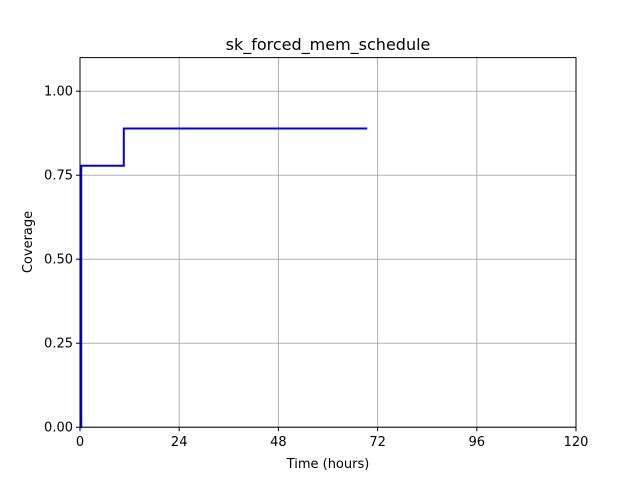  What do you see at coordinates (332, 438) in the screenshot?
I see `x-axis-ticks: 0 24 48 72 96 120` at bounding box center [332, 438].